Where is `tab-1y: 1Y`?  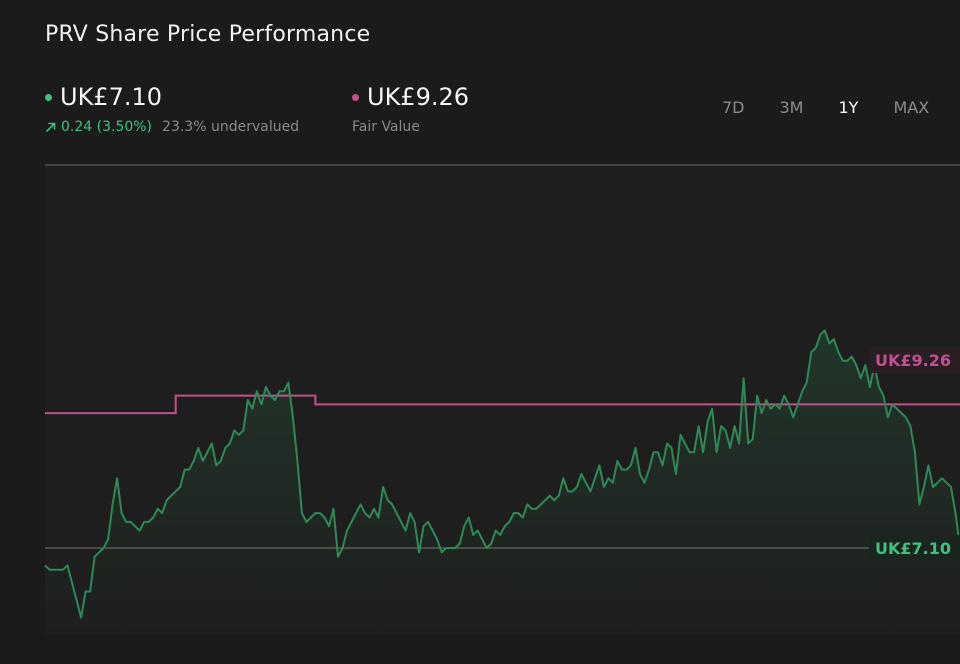 tab-1y: 1Y is located at coordinates (848, 107).